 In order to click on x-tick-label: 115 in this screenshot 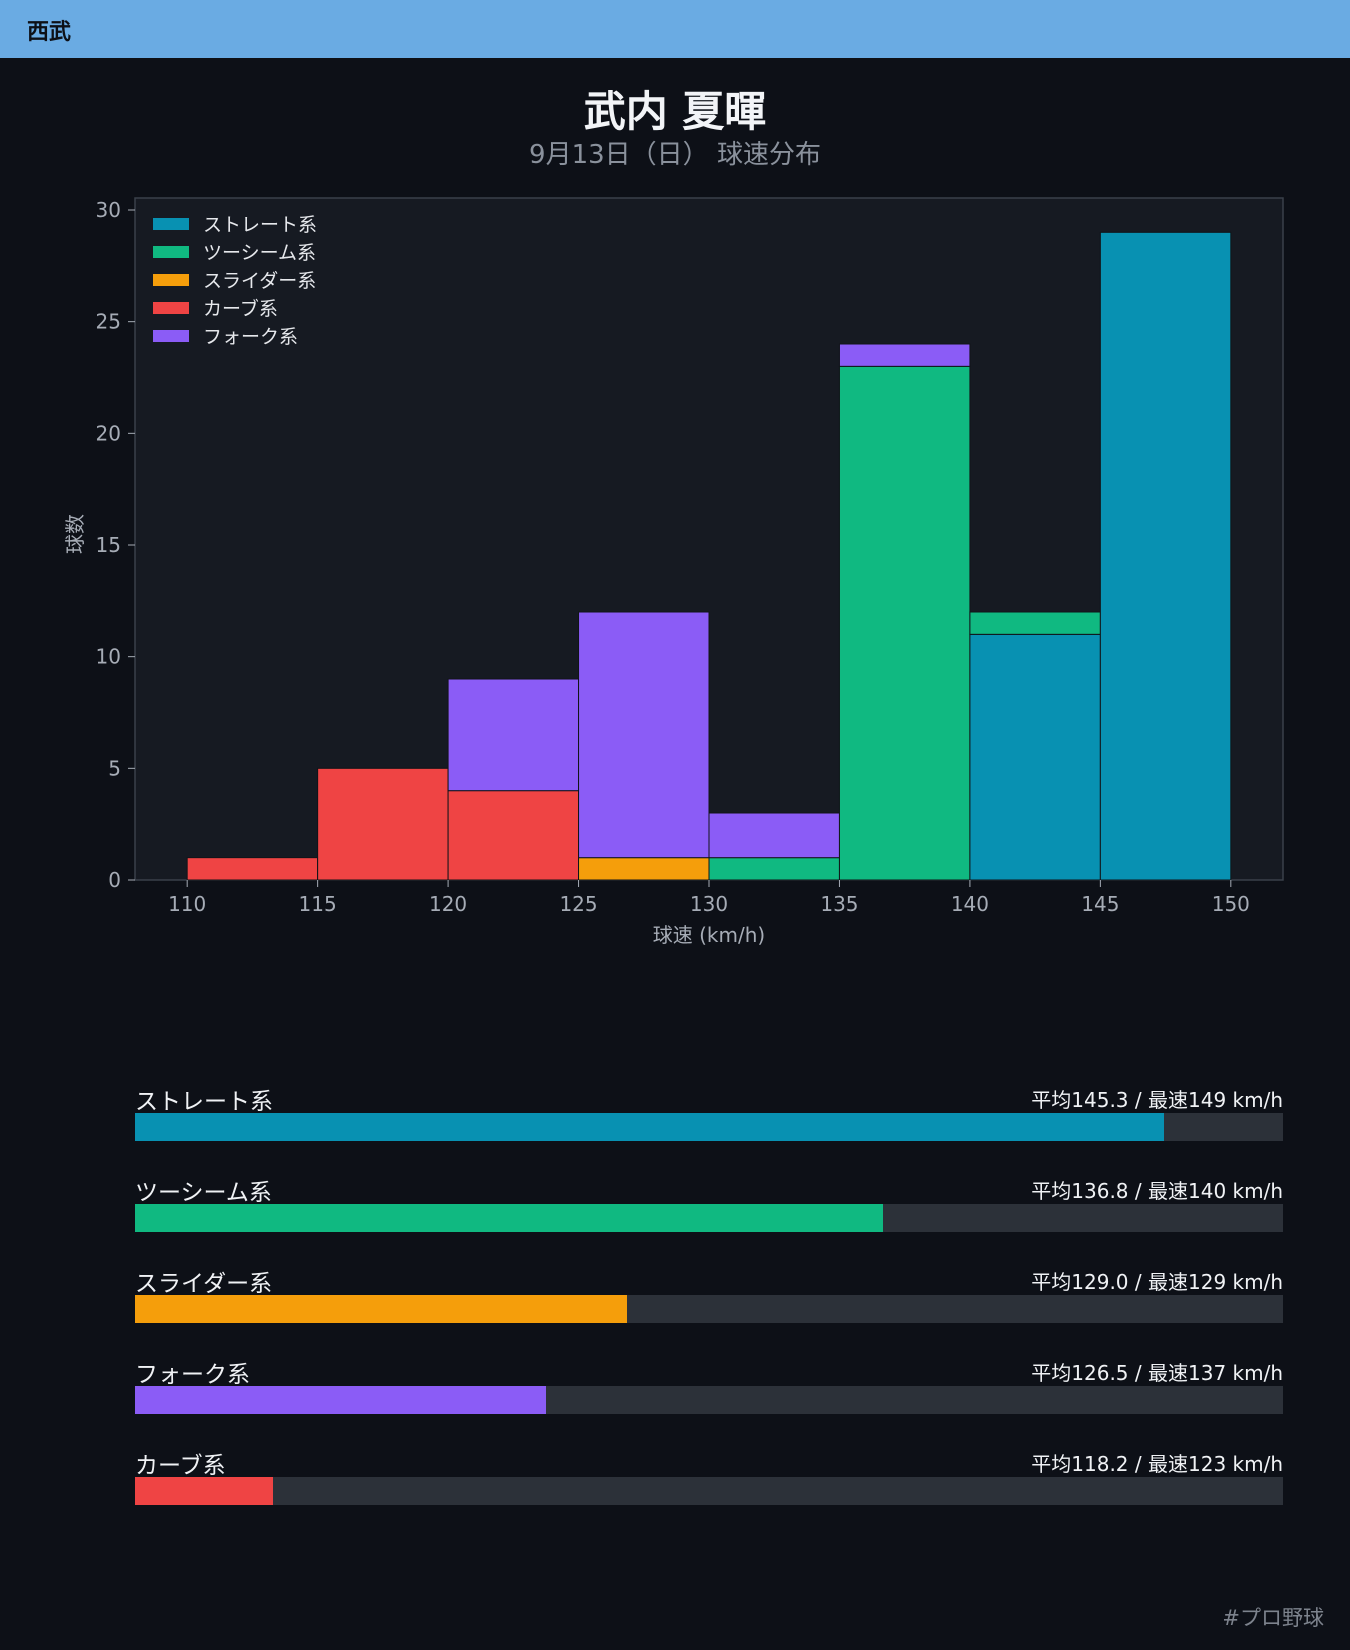, I will do `click(318, 904)`.